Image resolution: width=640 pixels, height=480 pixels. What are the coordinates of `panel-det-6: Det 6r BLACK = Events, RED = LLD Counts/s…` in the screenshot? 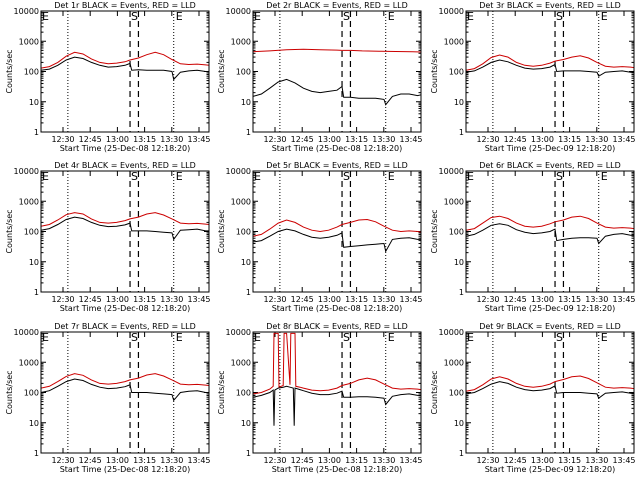 It's located at (533, 237).